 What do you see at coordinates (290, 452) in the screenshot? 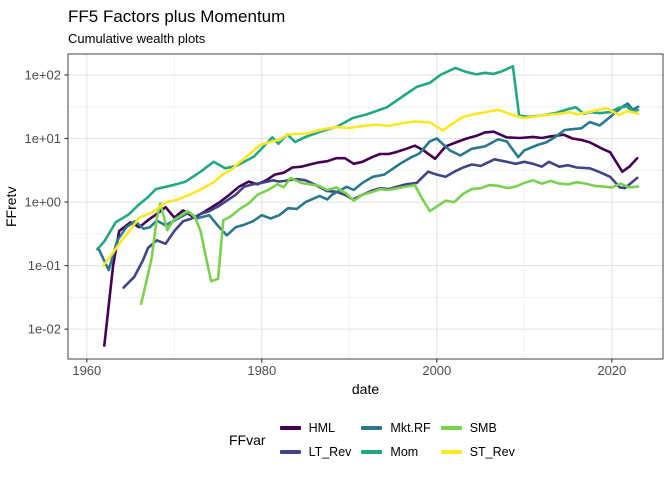
I see `legend-key-LT_Rev` at bounding box center [290, 452].